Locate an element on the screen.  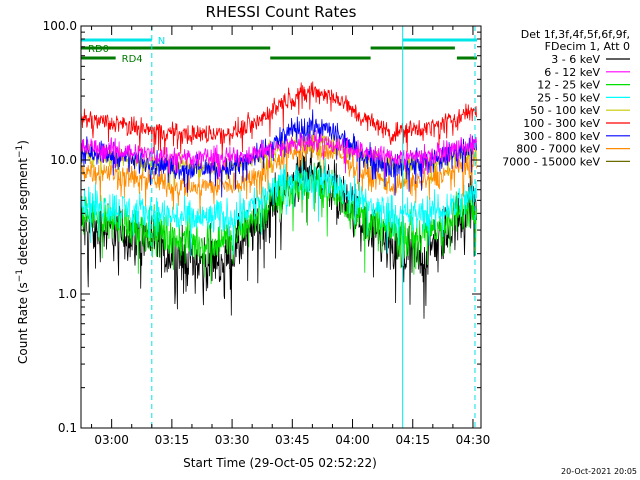
x-tick-label: 04:15 is located at coordinates (412, 440).